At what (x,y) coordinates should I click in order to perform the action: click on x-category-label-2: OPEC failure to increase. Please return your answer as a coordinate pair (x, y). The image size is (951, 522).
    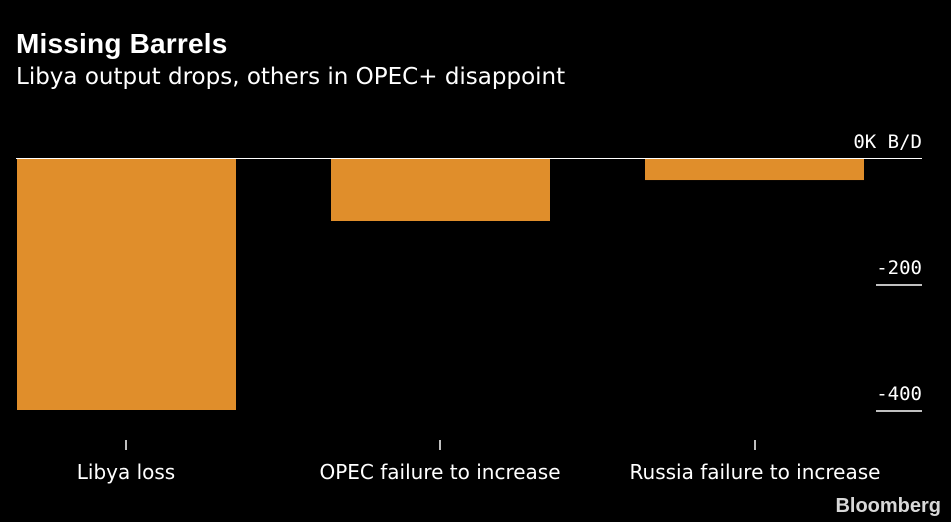
    Looking at the image, I should click on (439, 472).